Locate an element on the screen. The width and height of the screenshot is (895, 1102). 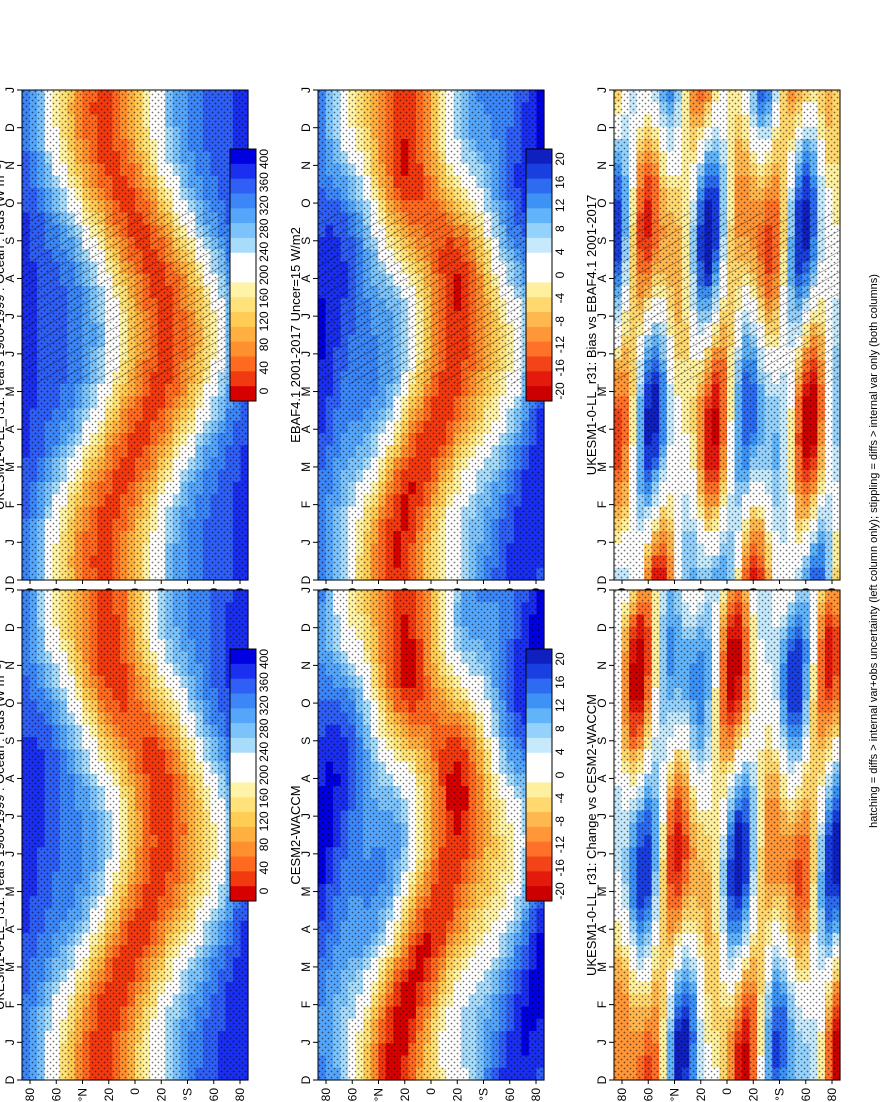
colorbar-label: 280 is located at coordinates (264, 228).